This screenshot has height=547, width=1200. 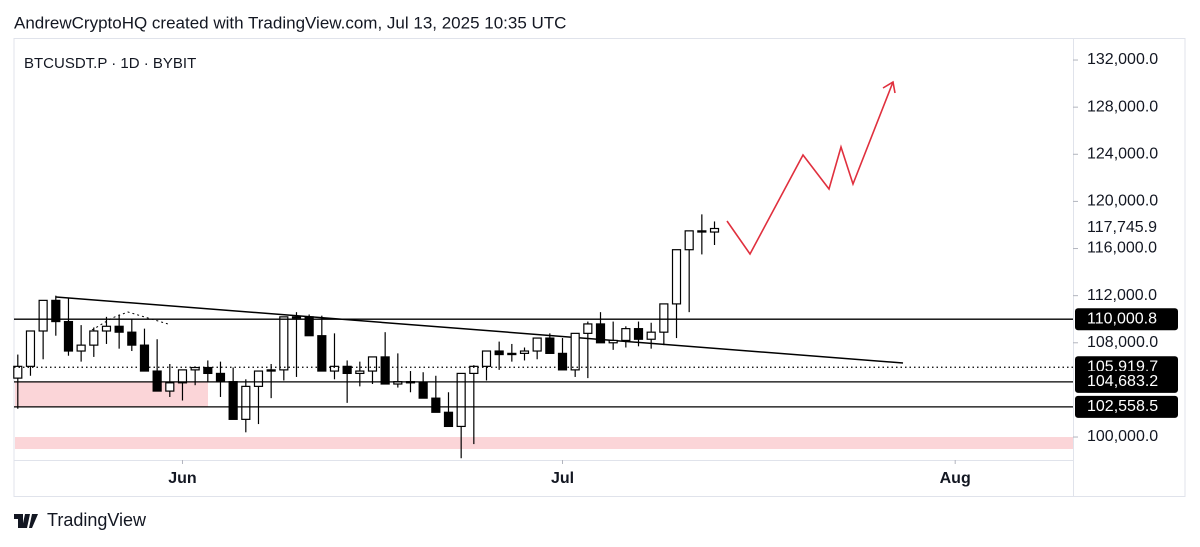 What do you see at coordinates (182, 478) in the screenshot?
I see `x-tick-label: Jun` at bounding box center [182, 478].